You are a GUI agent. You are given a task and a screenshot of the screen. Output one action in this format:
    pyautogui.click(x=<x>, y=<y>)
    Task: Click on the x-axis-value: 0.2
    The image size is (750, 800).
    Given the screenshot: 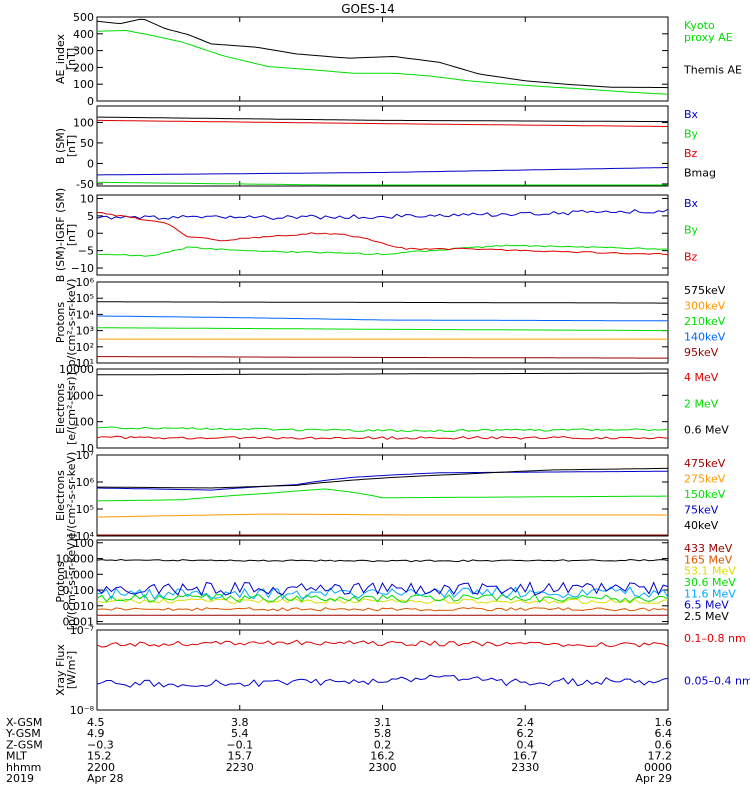 What is the action you would take?
    pyautogui.click(x=383, y=744)
    